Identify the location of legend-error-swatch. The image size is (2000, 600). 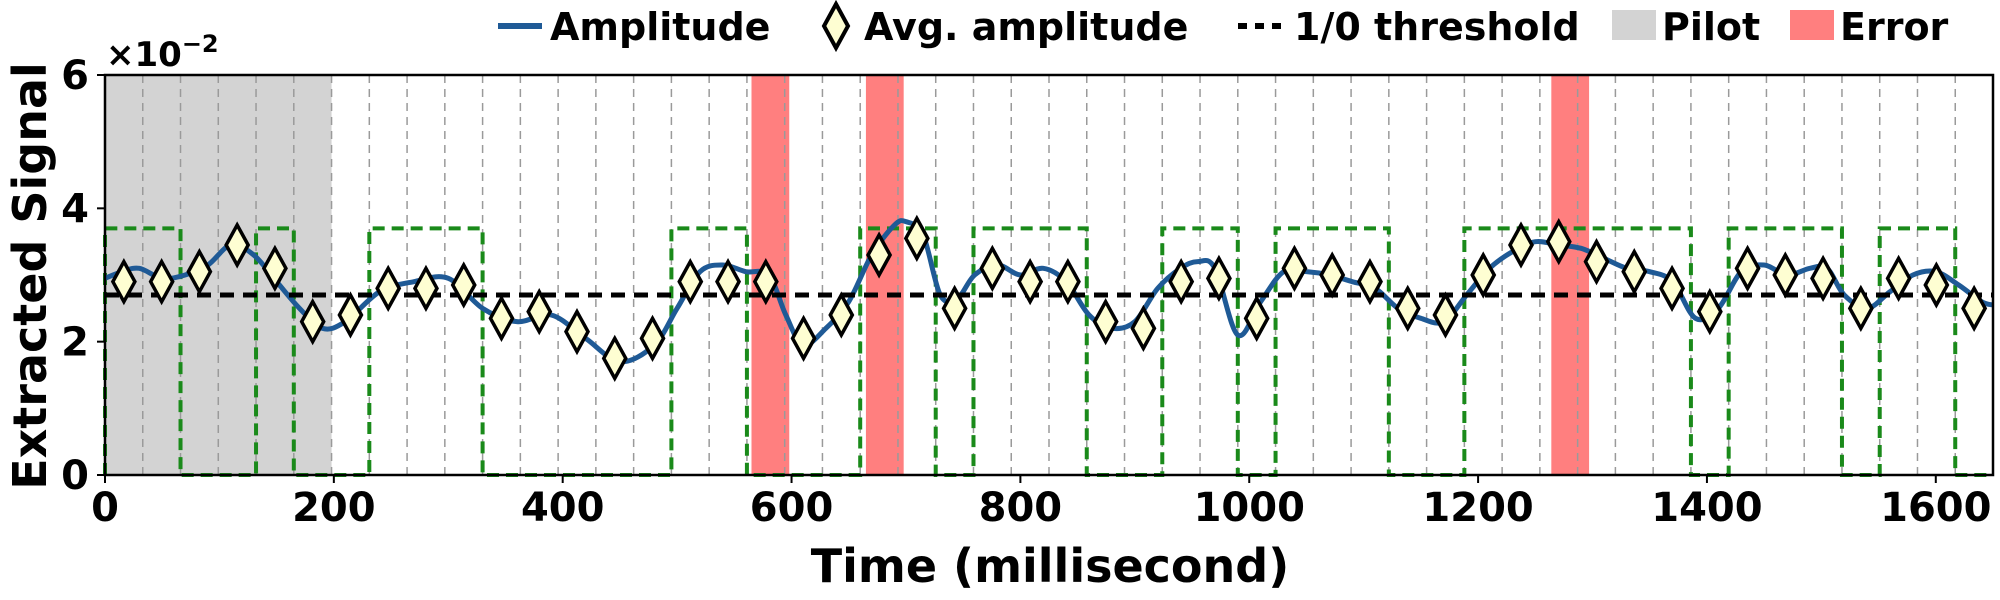
(1812, 25).